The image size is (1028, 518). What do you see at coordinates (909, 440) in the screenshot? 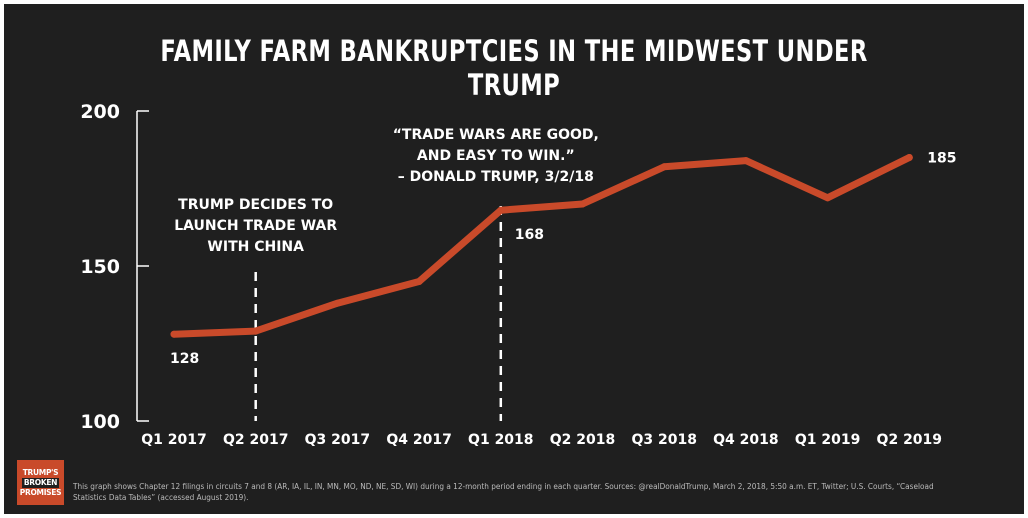
I see `x-tick-label: Q2 2019` at bounding box center [909, 440].